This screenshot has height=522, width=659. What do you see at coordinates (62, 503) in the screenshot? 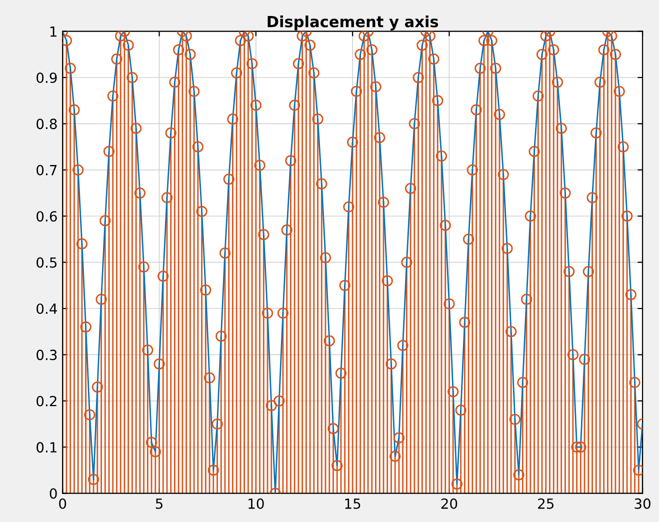
I see `x-tick-label: 0` at bounding box center [62, 503].